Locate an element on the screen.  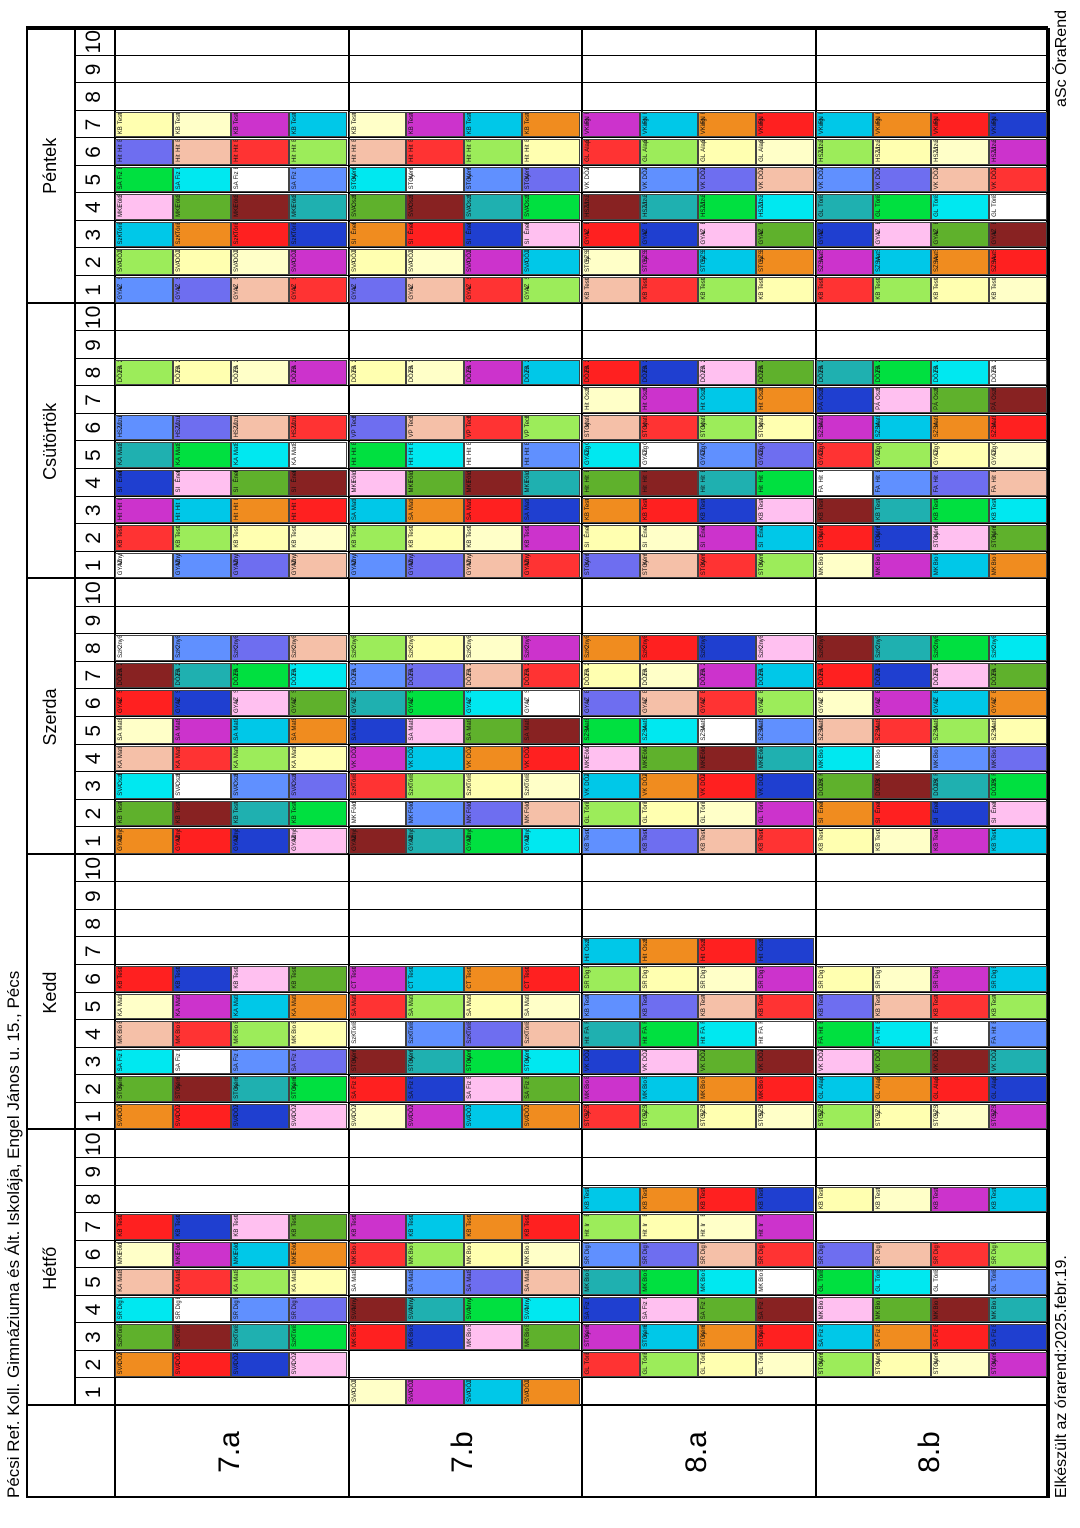
lesson-cell: SAFizB203 is located at coordinates (726, 1309).